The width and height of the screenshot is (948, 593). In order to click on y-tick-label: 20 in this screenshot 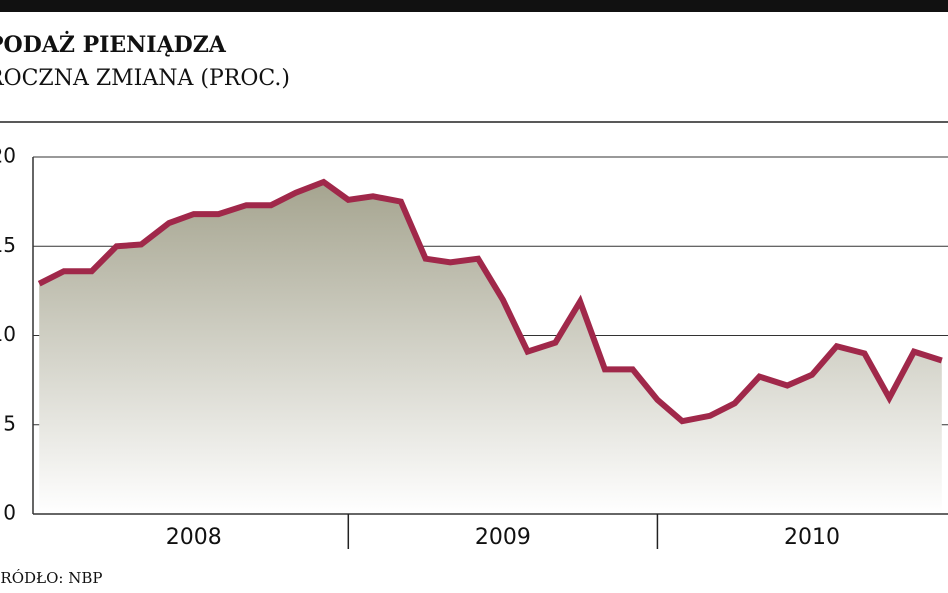, I will do `click(8, 156)`.